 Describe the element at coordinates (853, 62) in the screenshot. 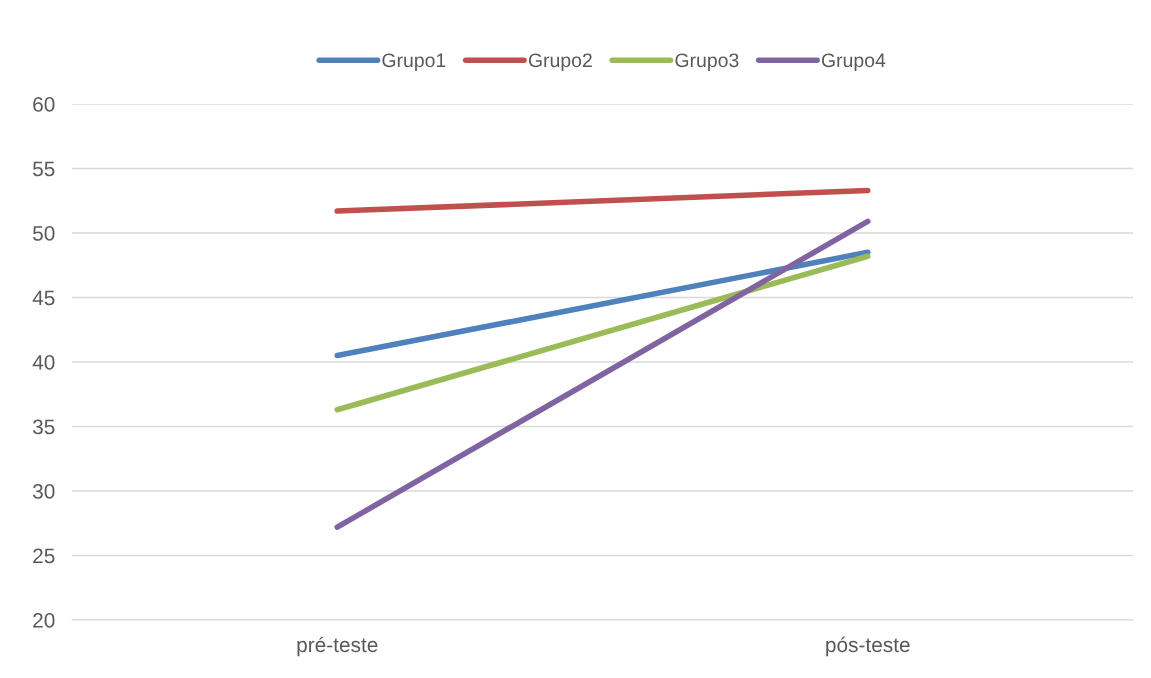

I see `legend-label: Grupo4` at that location.